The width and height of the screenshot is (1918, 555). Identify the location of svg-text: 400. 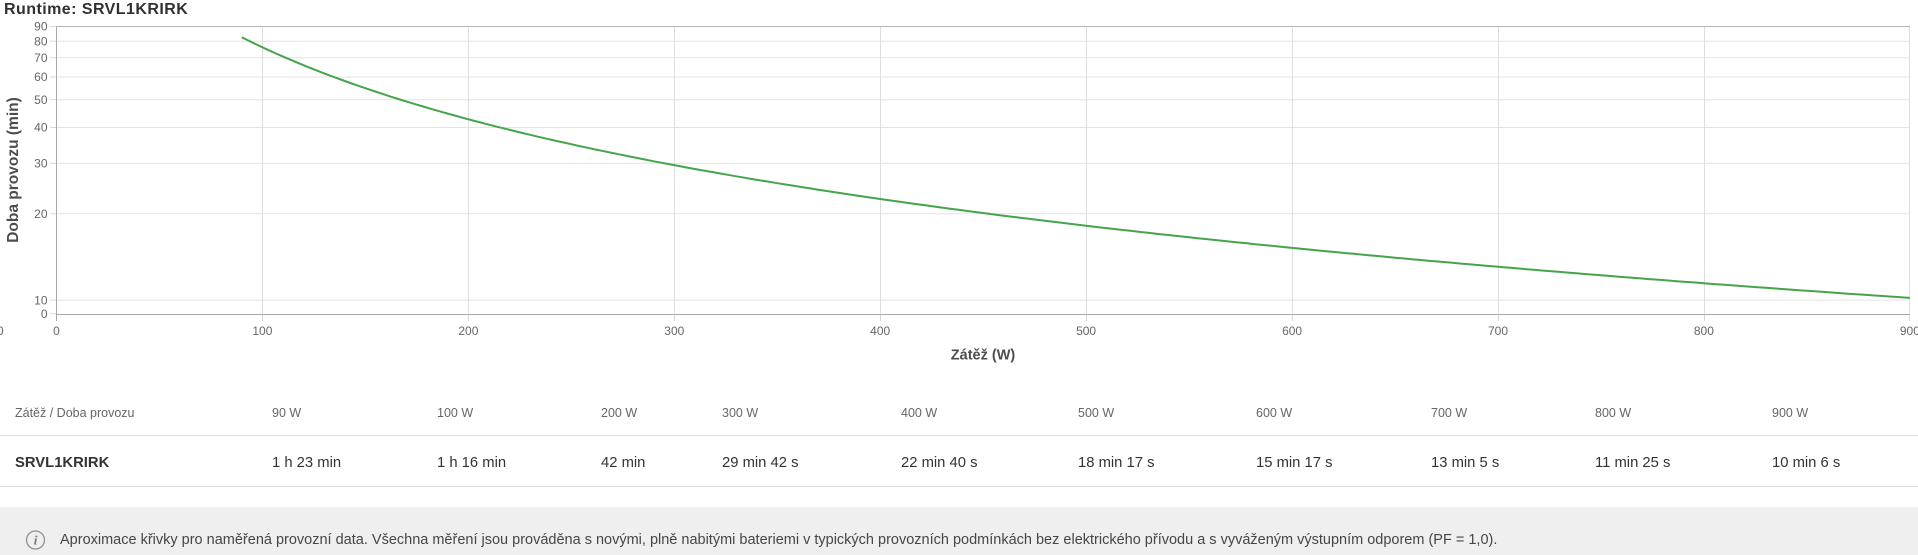
(880, 331).